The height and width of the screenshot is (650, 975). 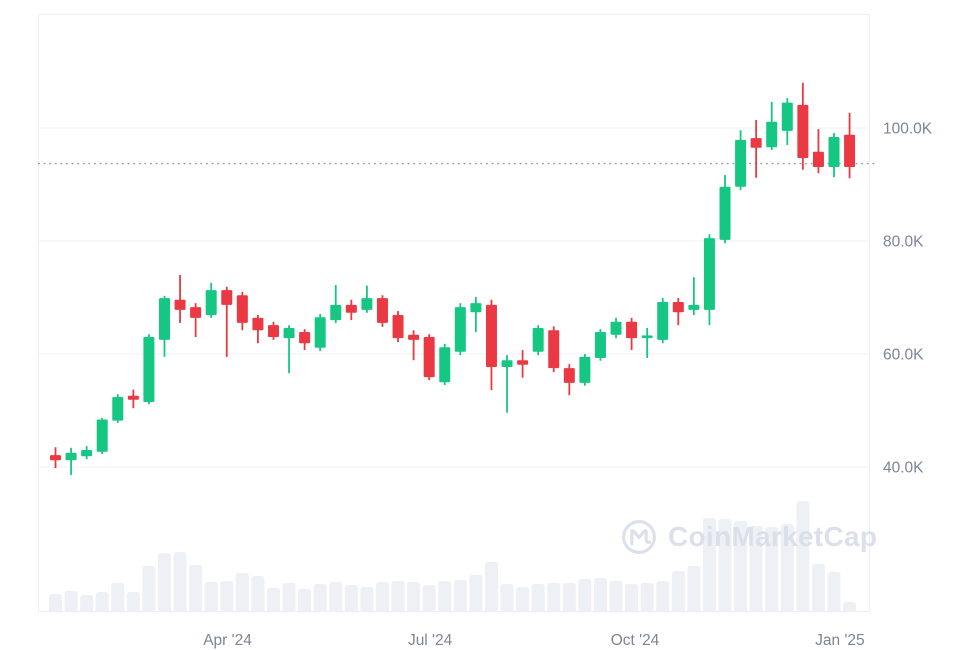 I want to click on y-axis-label: 40.0K, so click(x=903, y=468).